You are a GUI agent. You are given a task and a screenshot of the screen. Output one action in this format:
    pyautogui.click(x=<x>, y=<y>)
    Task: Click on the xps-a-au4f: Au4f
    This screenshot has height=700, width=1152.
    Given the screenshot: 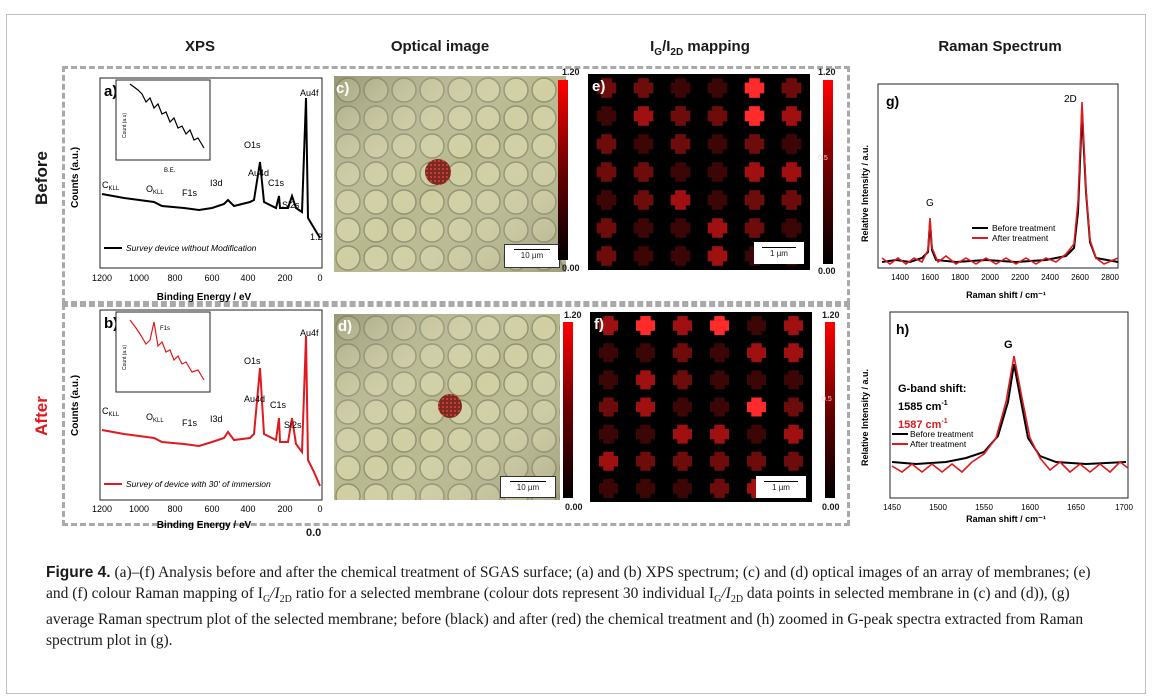 What is the action you would take?
    pyautogui.click(x=309, y=93)
    